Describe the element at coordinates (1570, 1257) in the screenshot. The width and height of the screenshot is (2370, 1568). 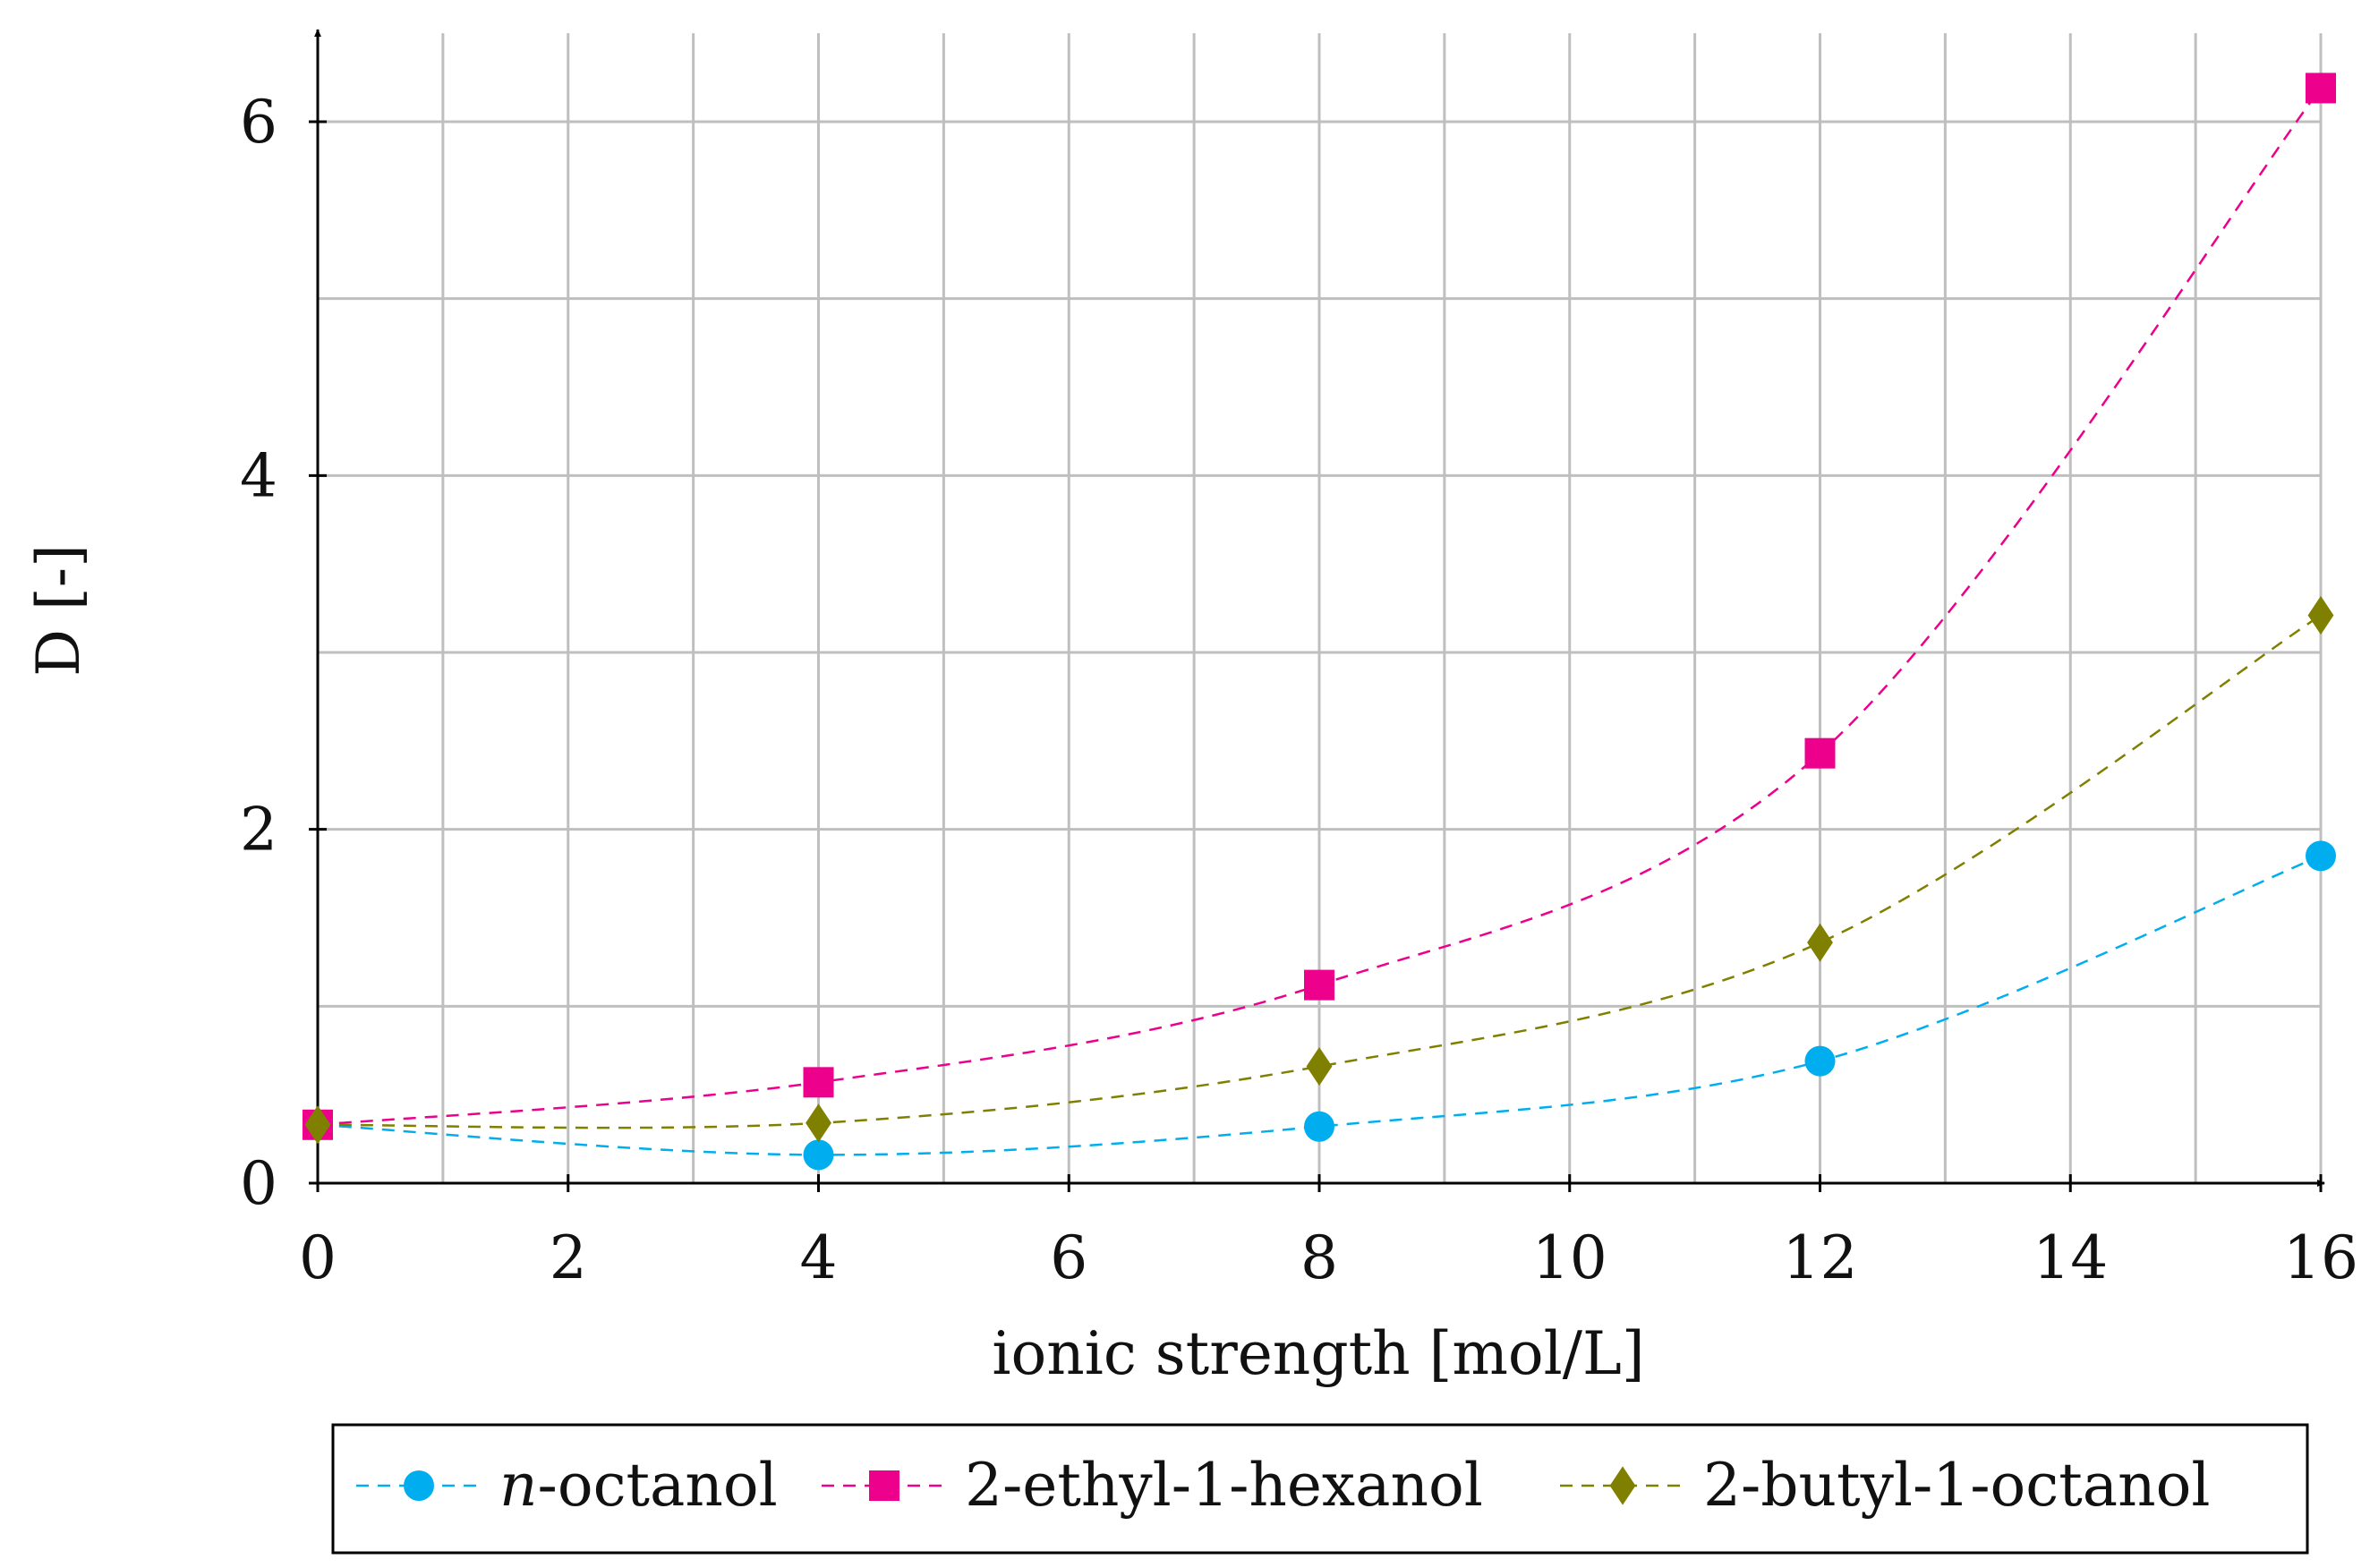
I see `x-tick-label: 10` at that location.